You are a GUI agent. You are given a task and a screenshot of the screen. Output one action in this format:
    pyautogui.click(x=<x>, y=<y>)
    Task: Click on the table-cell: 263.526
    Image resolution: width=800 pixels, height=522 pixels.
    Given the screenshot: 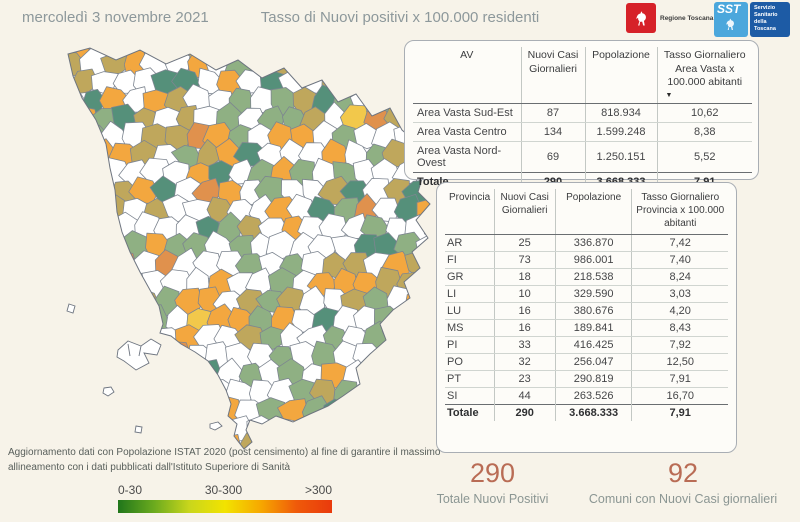 What is the action you would take?
    pyautogui.click(x=593, y=396)
    